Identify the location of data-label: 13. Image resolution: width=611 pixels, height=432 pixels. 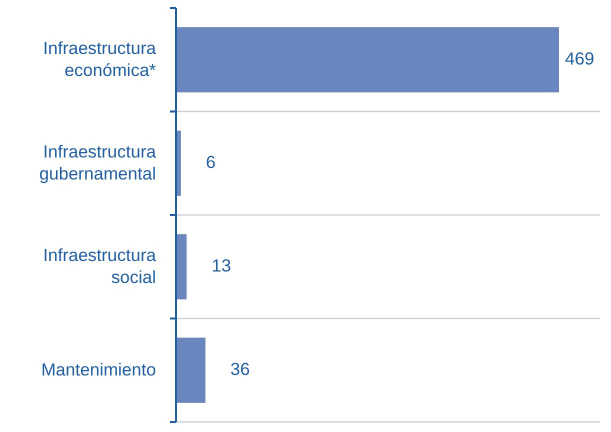
(222, 265).